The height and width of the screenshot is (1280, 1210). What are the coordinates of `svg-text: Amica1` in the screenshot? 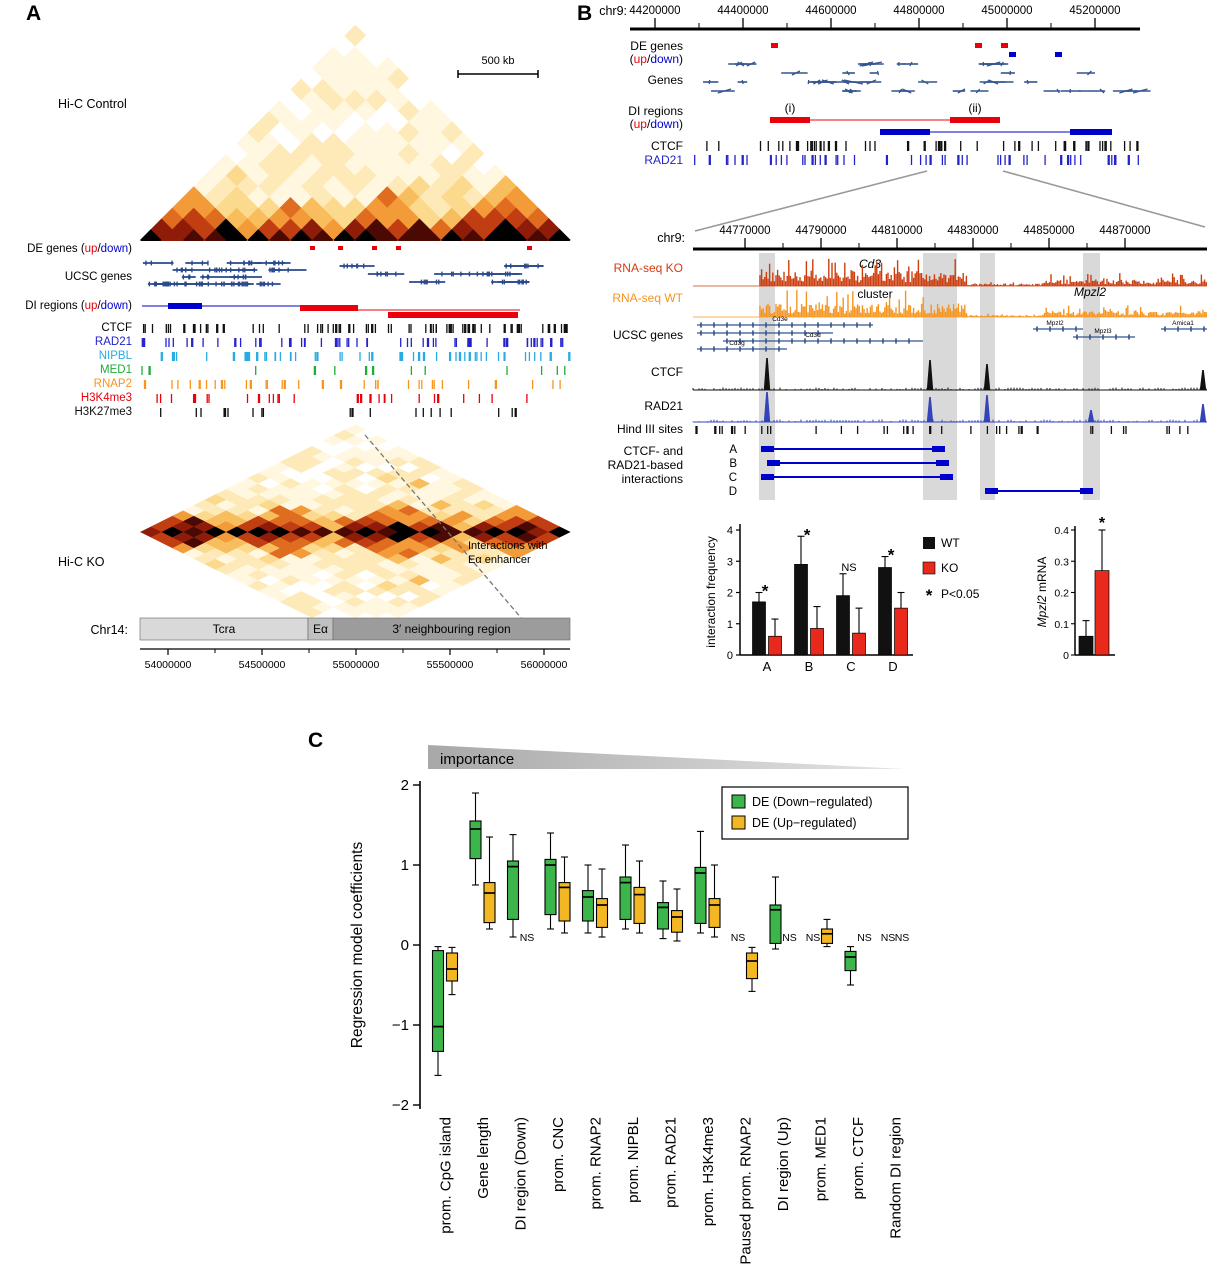 It's located at (1183, 323).